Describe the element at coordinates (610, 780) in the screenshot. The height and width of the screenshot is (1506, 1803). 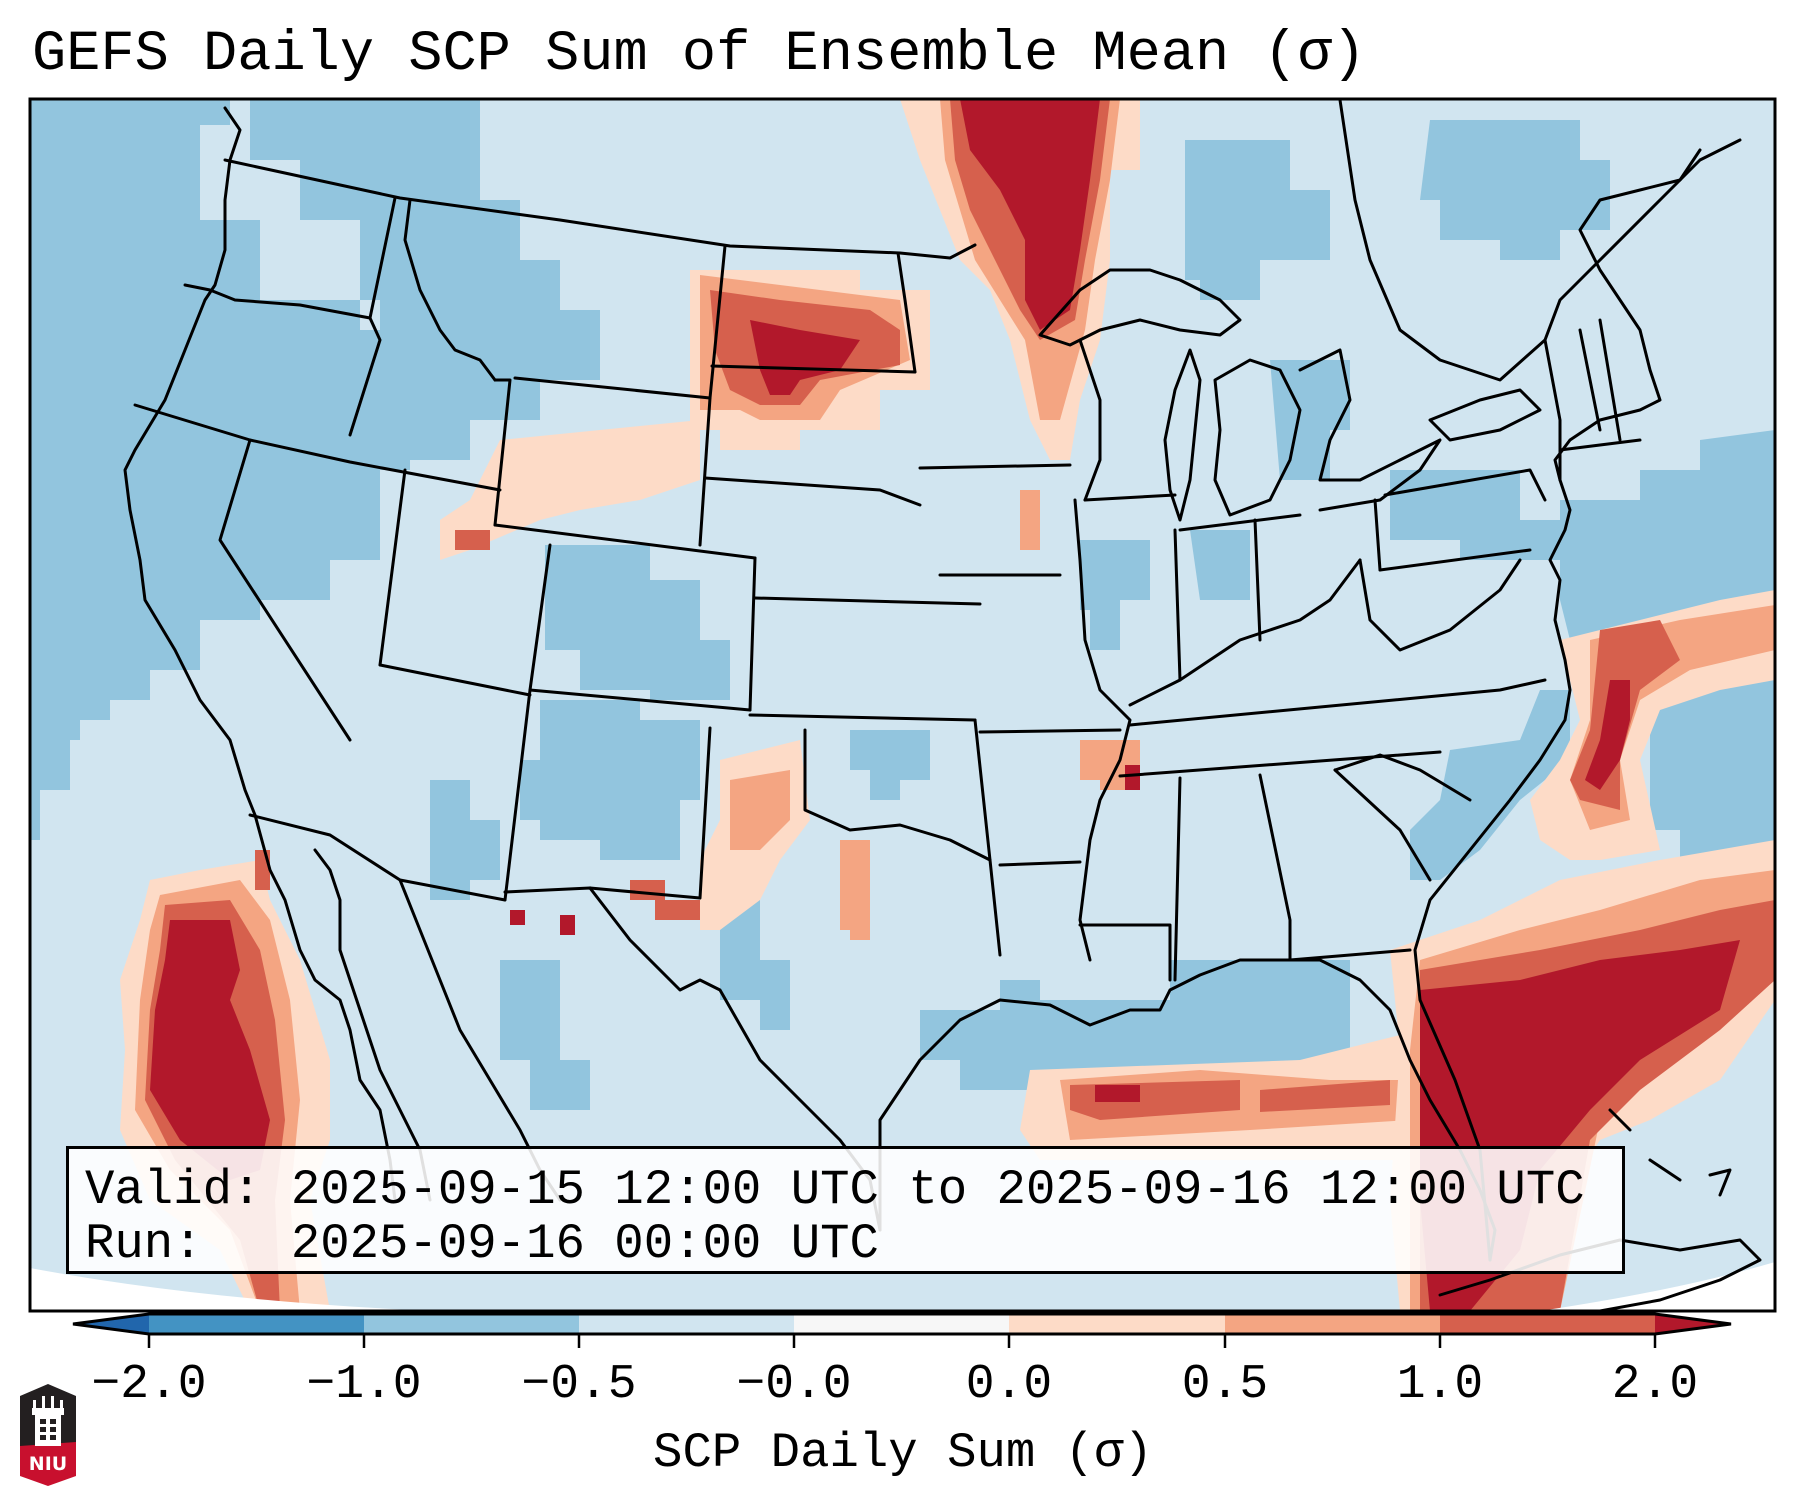
I see `field-nm-negative` at that location.